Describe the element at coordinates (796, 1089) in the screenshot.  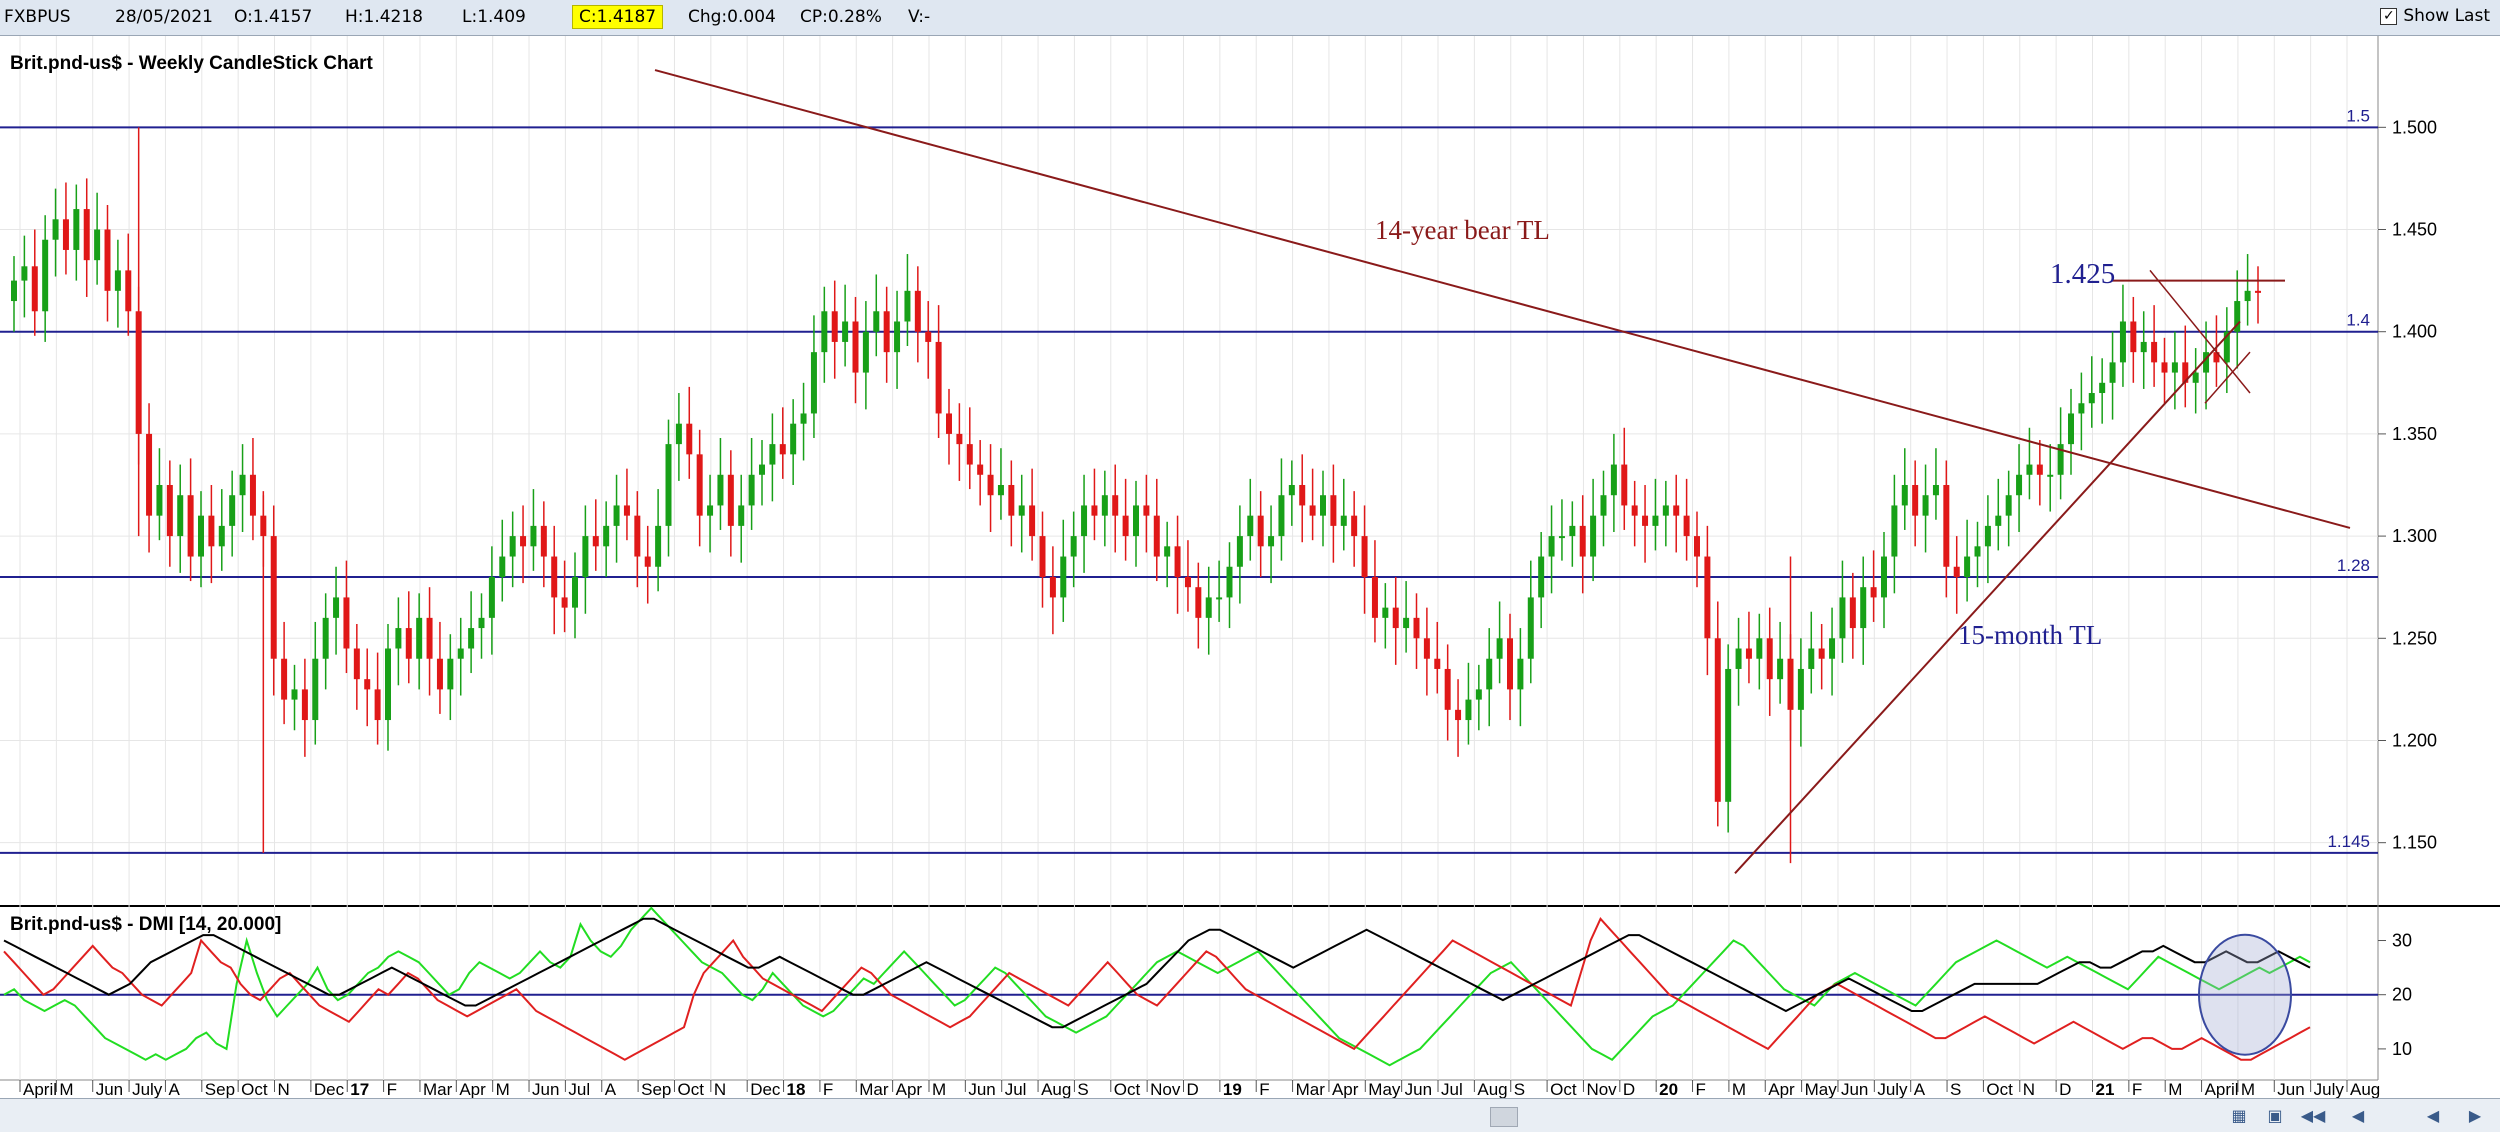
I see `x-tick-label: 18` at that location.